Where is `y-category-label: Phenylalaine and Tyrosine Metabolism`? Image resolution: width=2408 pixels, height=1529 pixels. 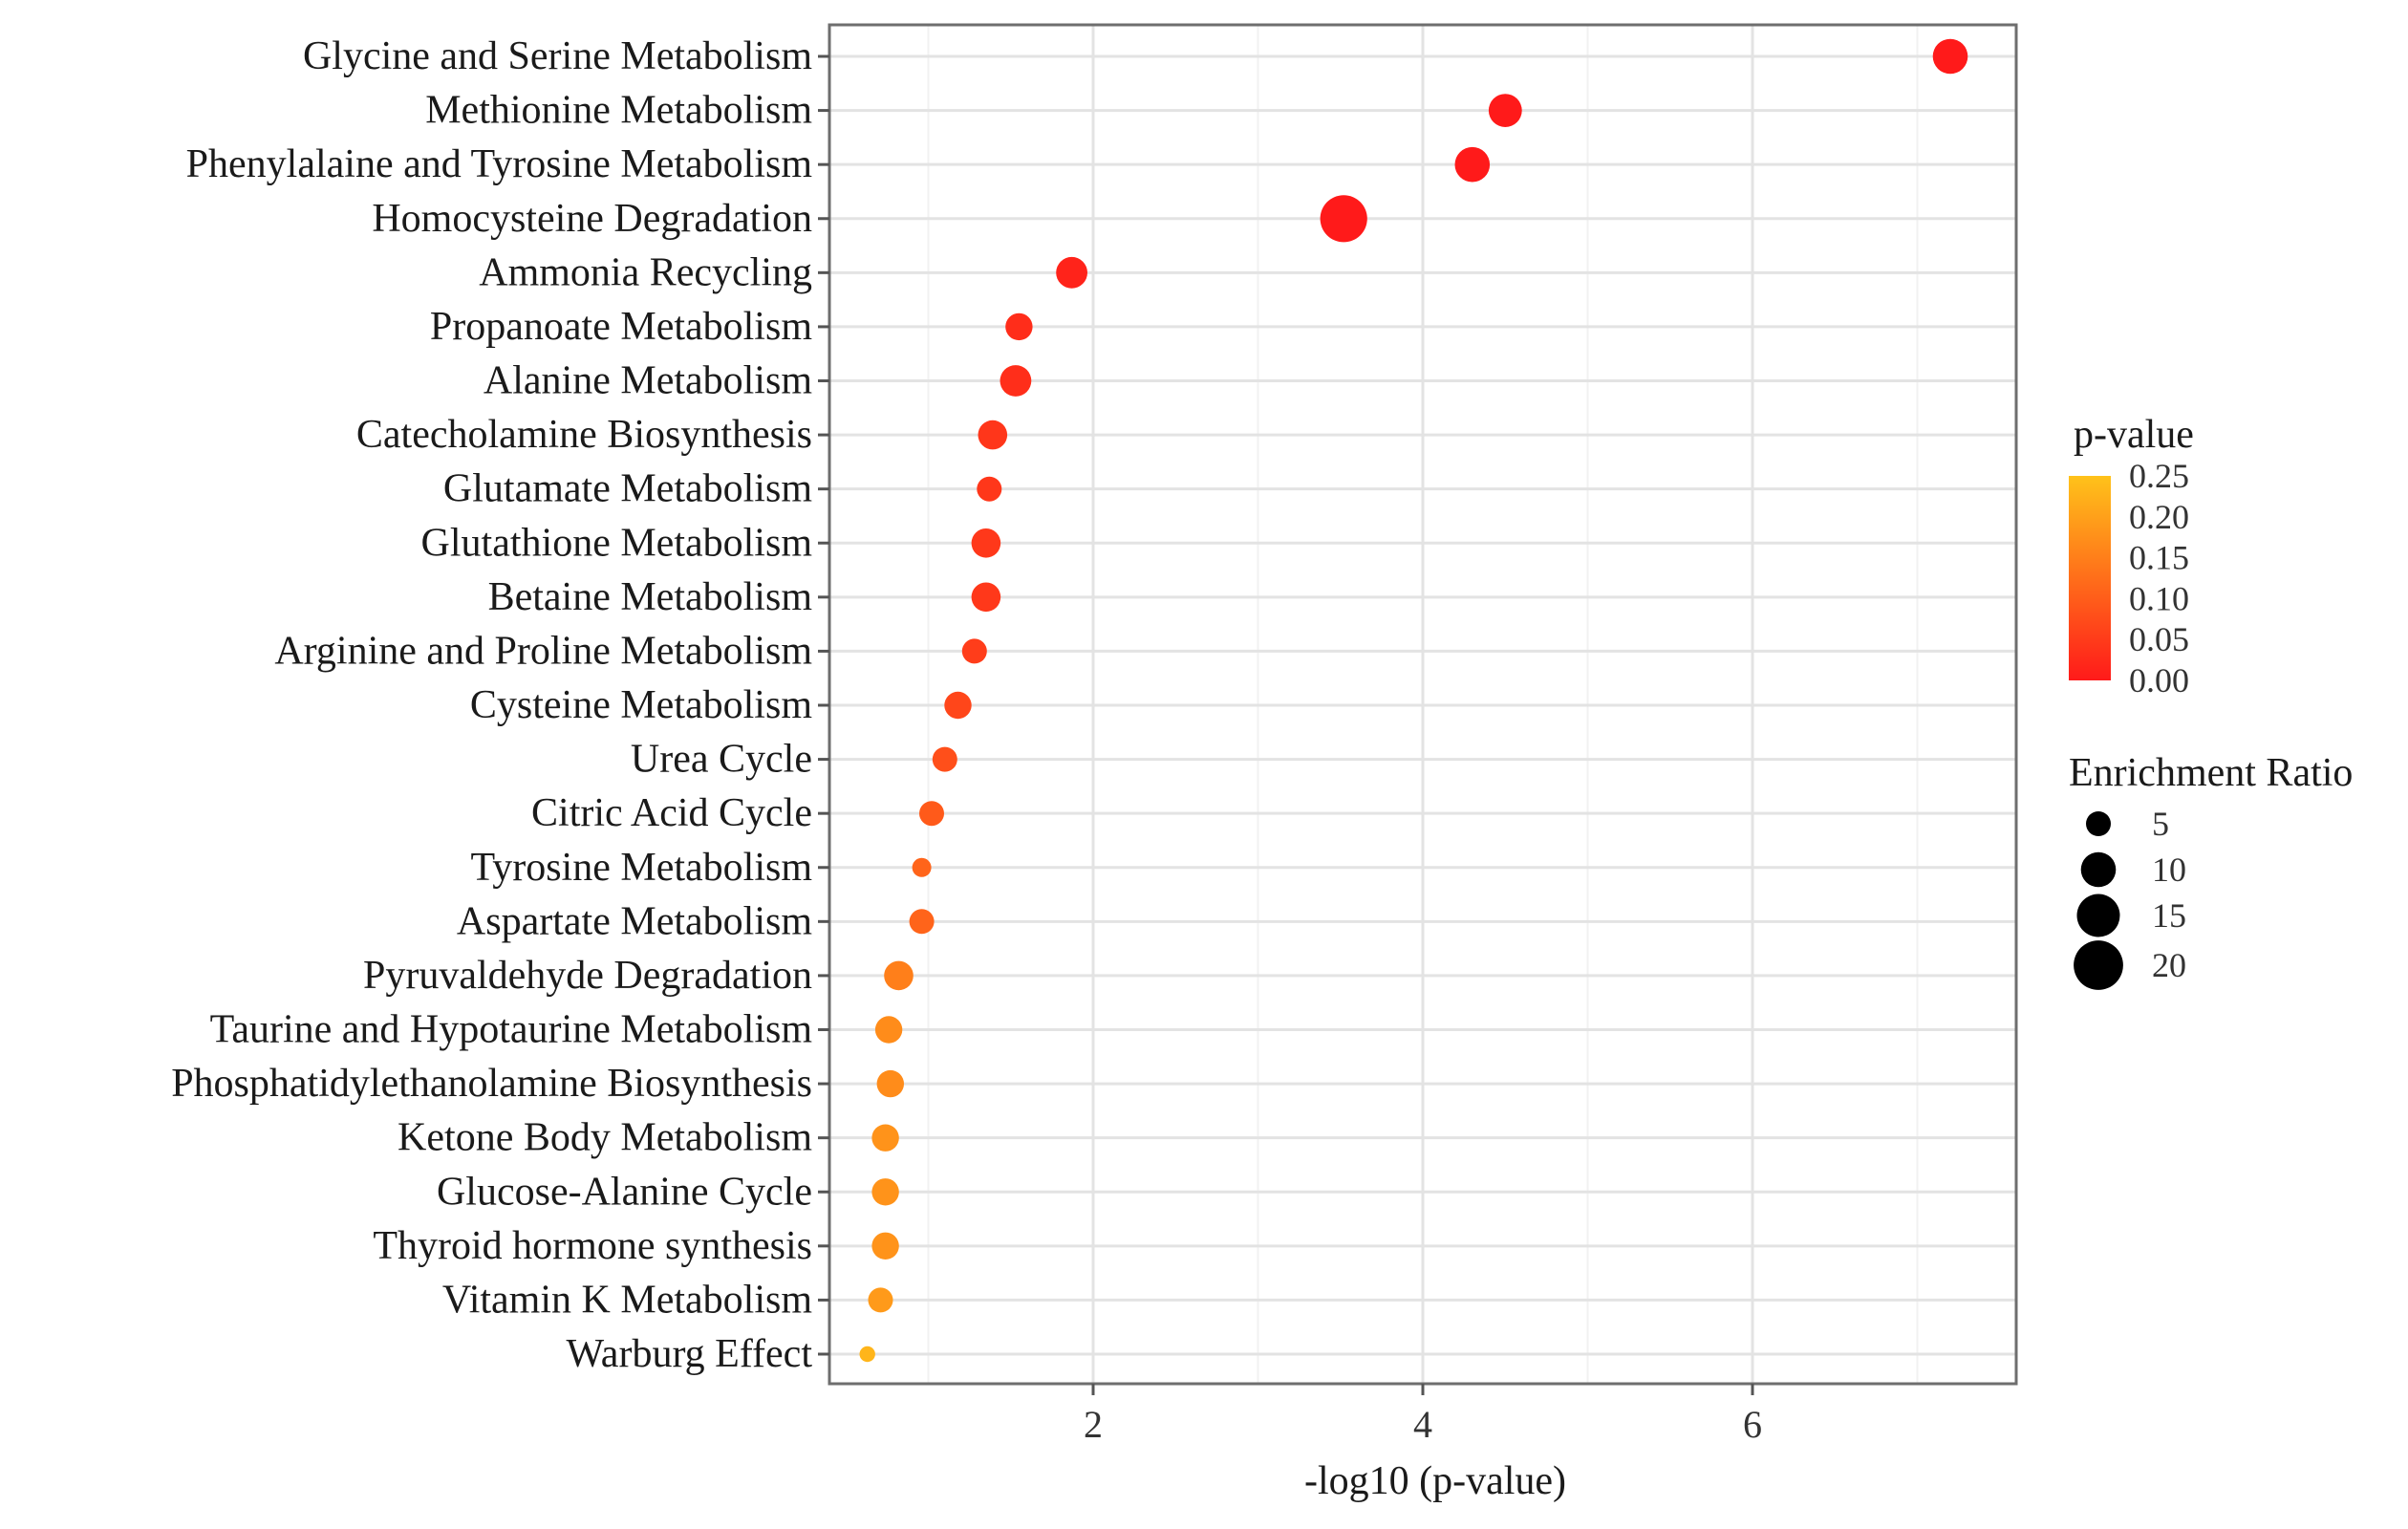 y-category-label: Phenylalaine and Tyrosine Metabolism is located at coordinates (500, 164).